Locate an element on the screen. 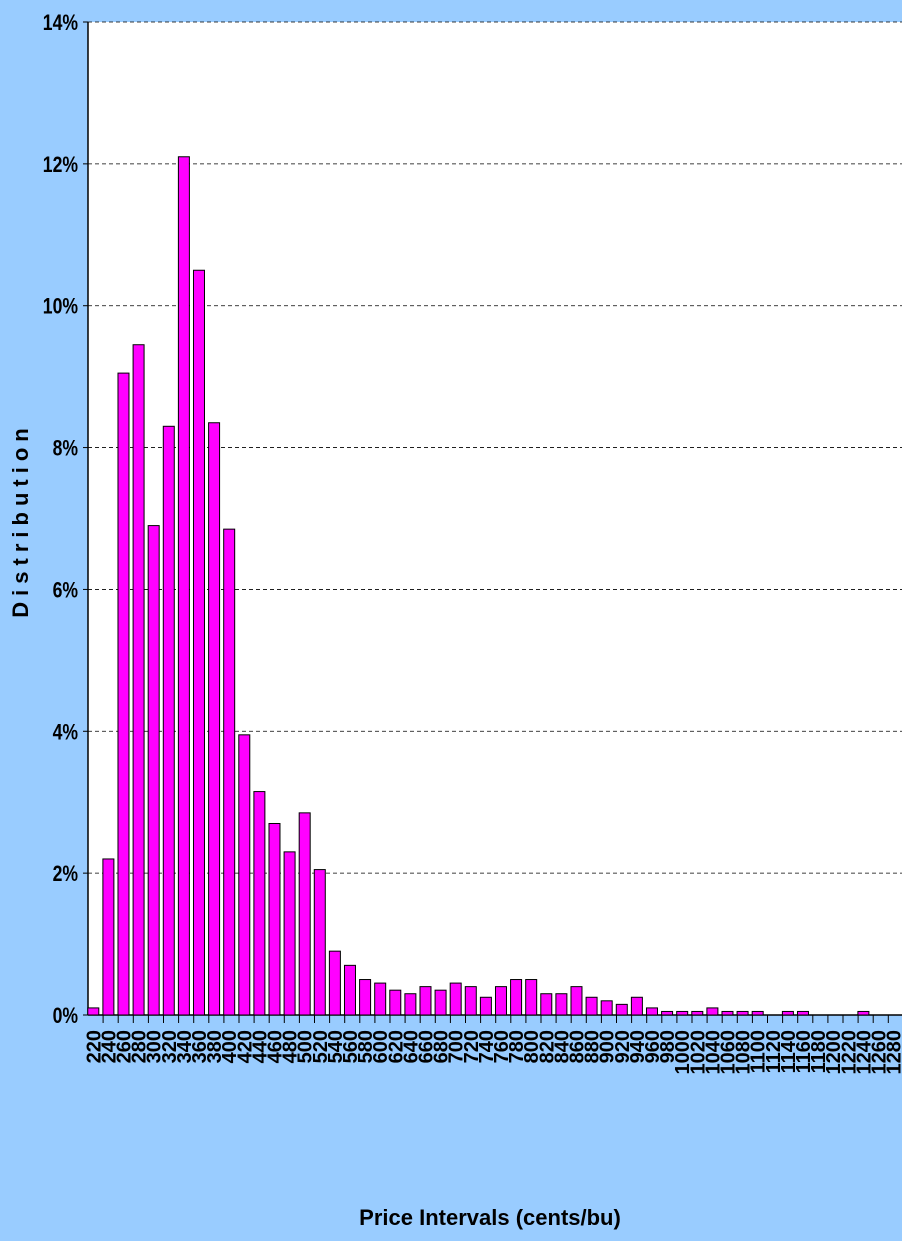 The width and height of the screenshot is (902, 1241). x-tick-label: 640 is located at coordinates (411, 1046).